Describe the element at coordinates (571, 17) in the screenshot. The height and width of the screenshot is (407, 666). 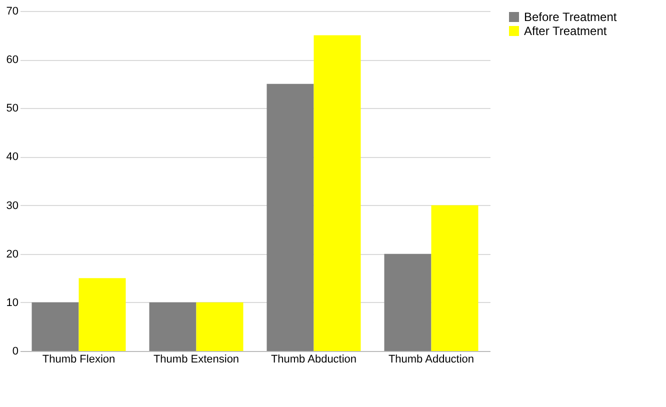
I see `legend-label: Before Treatment` at that location.